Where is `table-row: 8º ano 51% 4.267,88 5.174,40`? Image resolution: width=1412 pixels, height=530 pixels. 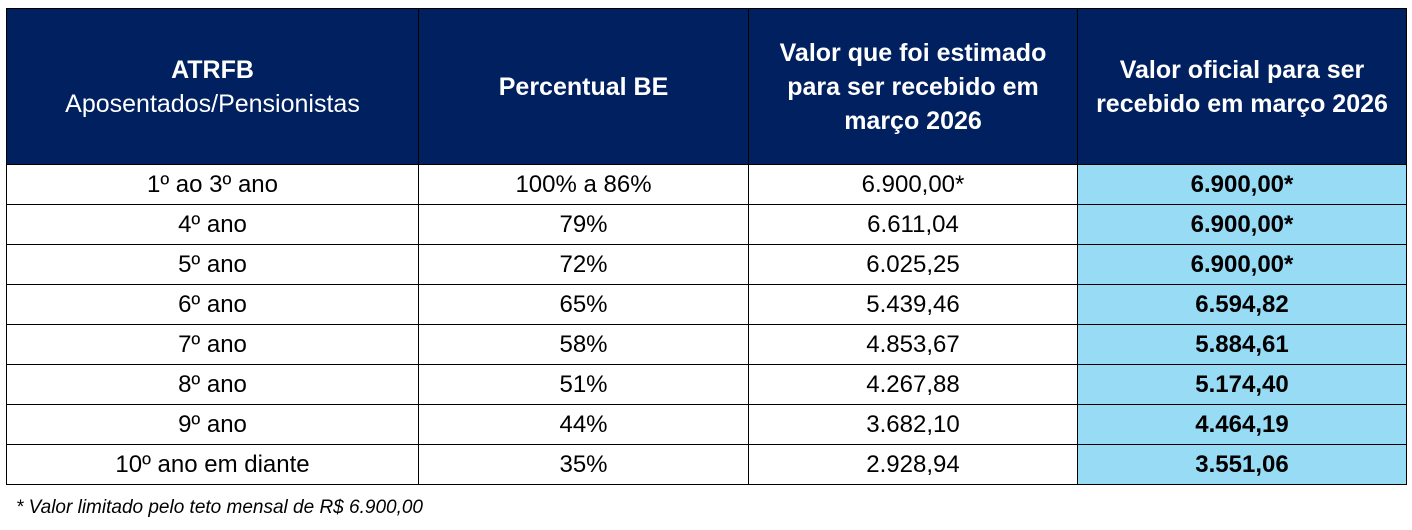
table-row: 8º ano 51% 4.267,88 5.174,40 is located at coordinates (706, 384).